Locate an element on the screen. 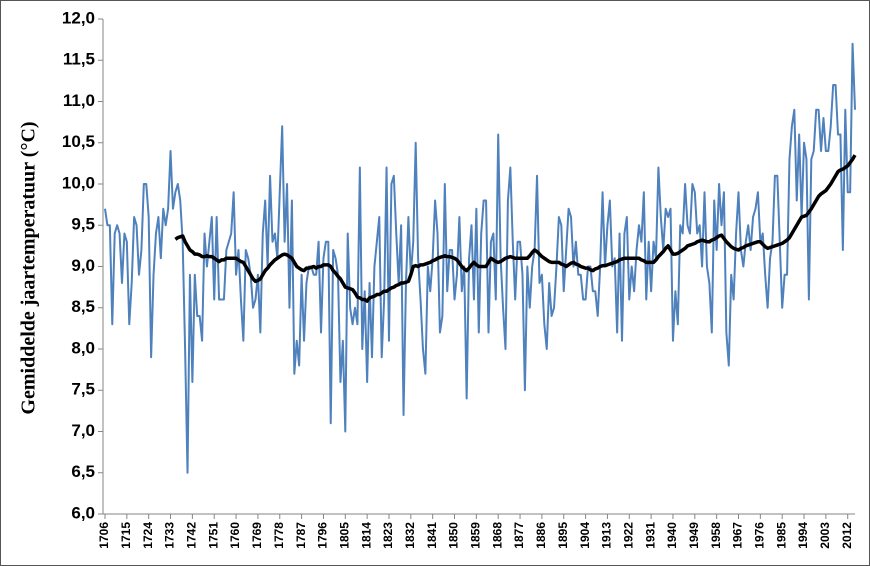 This screenshot has height=566, width=870. x-tick-label: 1706 is located at coordinates (104, 535).